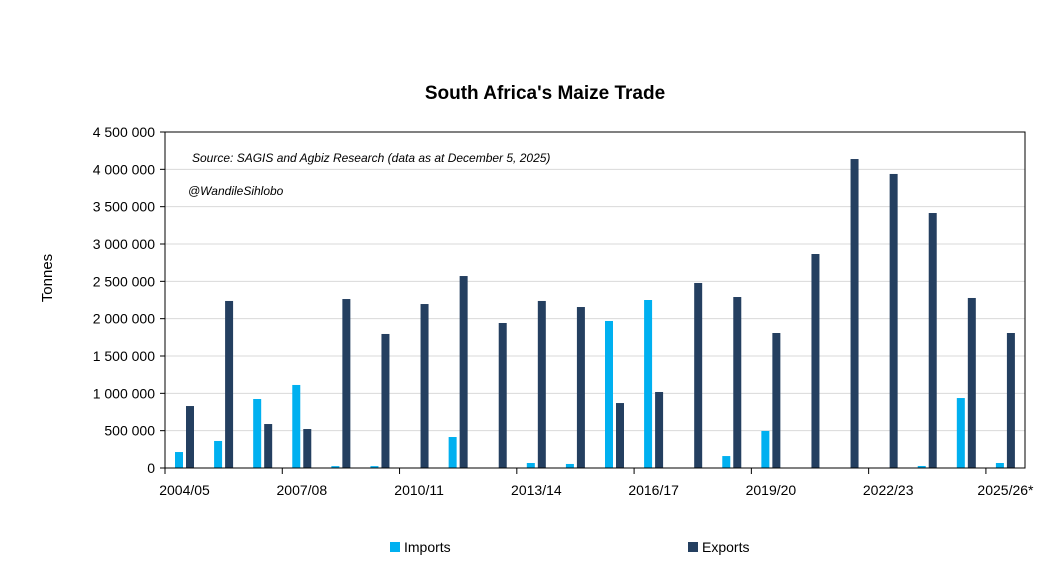 The height and width of the screenshot is (587, 1051). I want to click on y-tick-label: 1 500 000, so click(124, 356).